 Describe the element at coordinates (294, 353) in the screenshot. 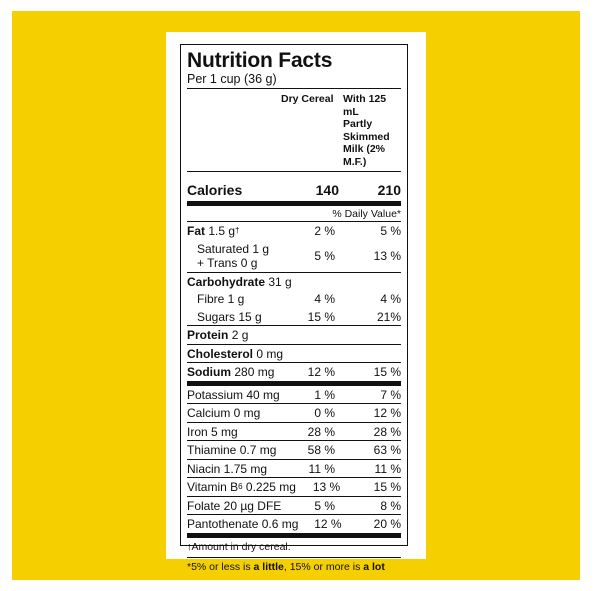

I see `cholesterol-row: Cholesterol 0 mg` at that location.